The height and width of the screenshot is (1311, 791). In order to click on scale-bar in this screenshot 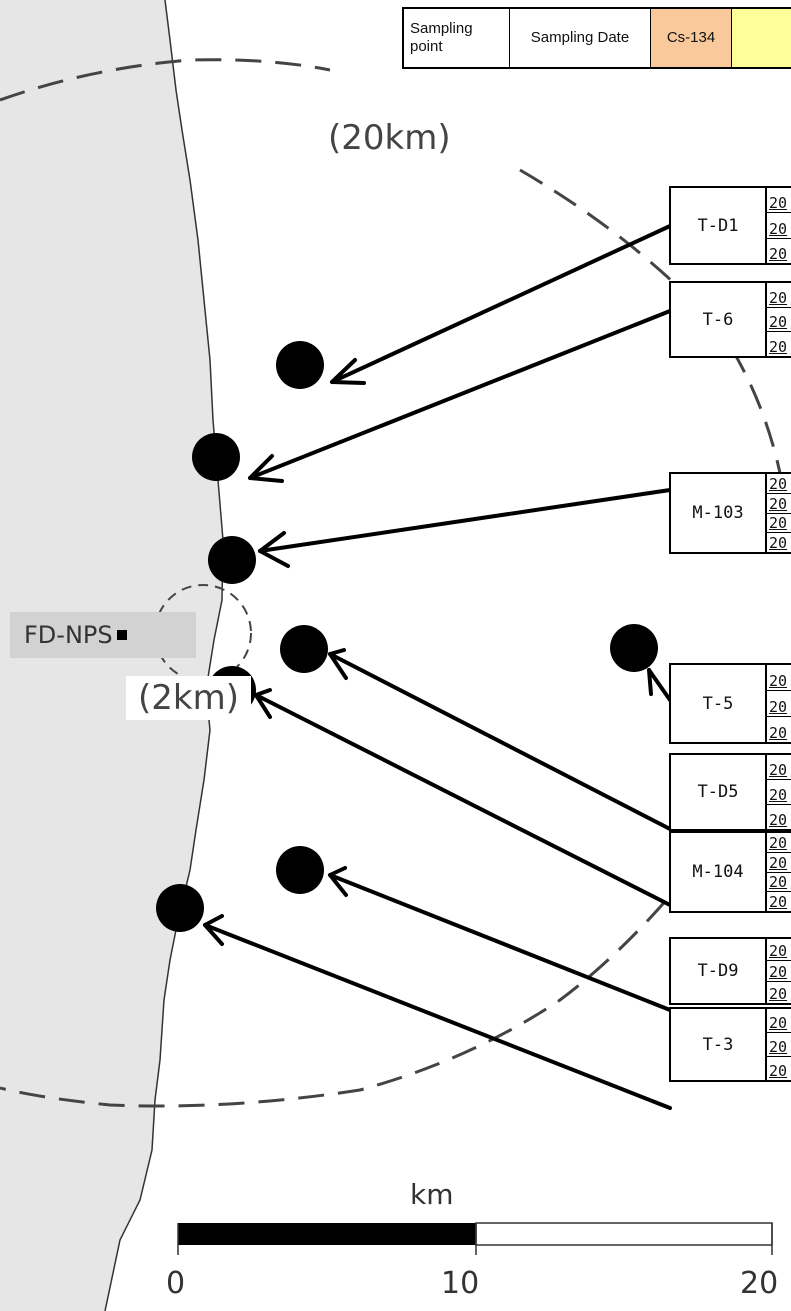, I will do `click(475, 1238)`.